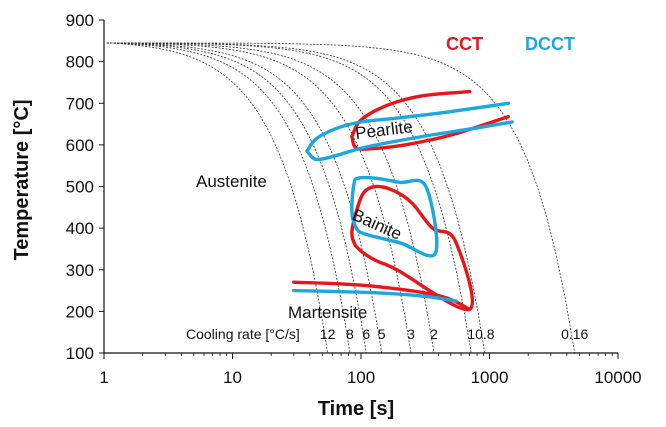  What do you see at coordinates (574, 334) in the screenshot?
I see `cooling-rate-label-0.16: 0.16` at bounding box center [574, 334].